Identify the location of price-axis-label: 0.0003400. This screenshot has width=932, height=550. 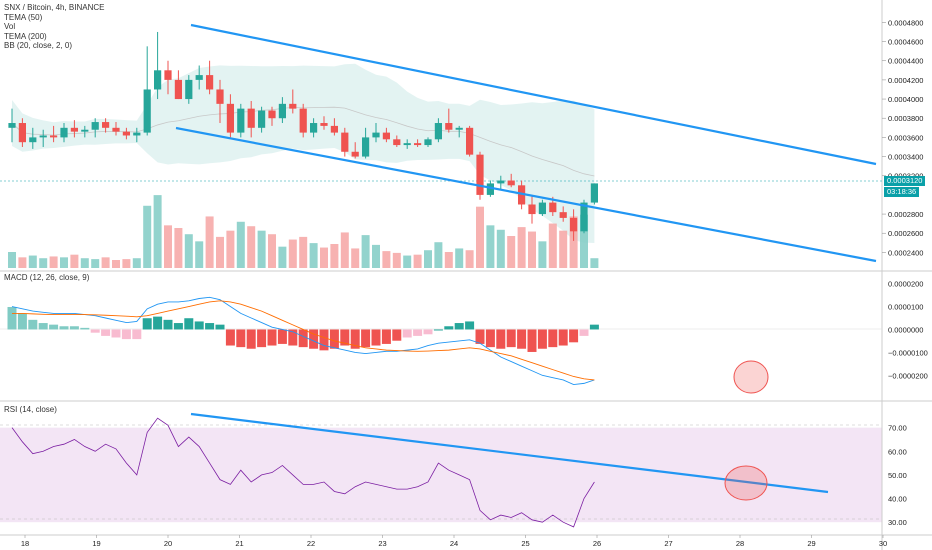
(905, 157).